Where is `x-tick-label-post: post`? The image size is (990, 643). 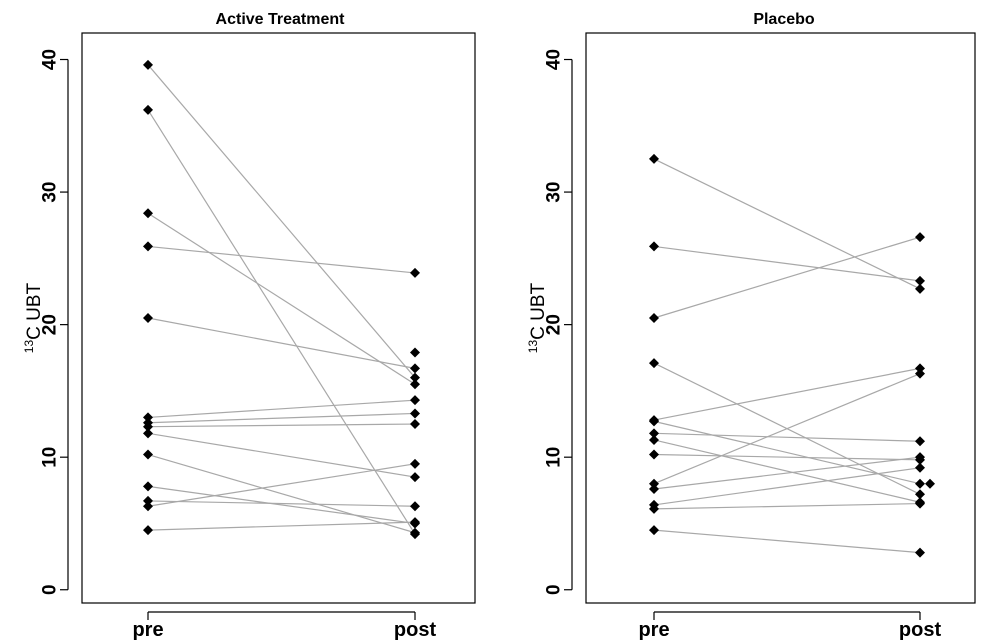
x-tick-label-post: post is located at coordinates (920, 630).